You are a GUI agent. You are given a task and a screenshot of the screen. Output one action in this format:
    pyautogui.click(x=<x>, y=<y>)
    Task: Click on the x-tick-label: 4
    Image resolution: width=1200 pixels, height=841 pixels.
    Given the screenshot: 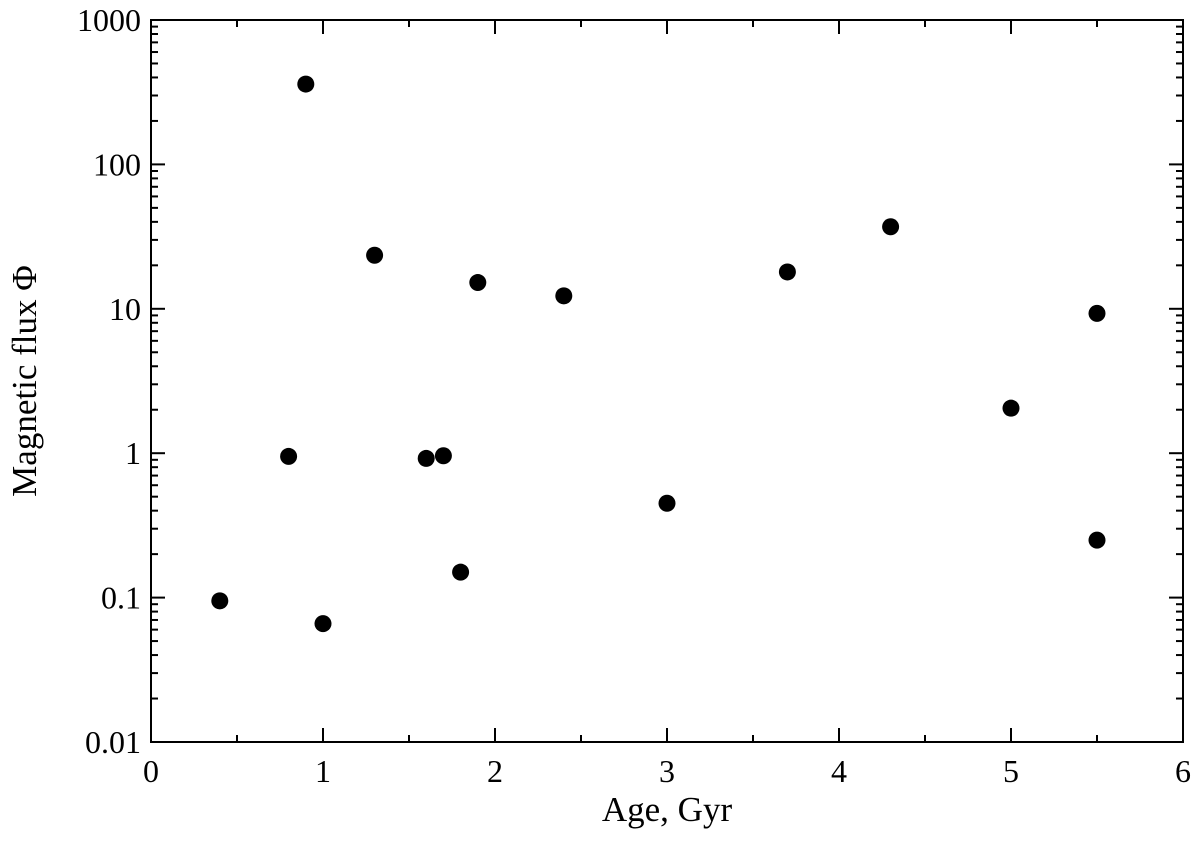 What is the action you would take?
    pyautogui.click(x=839, y=771)
    